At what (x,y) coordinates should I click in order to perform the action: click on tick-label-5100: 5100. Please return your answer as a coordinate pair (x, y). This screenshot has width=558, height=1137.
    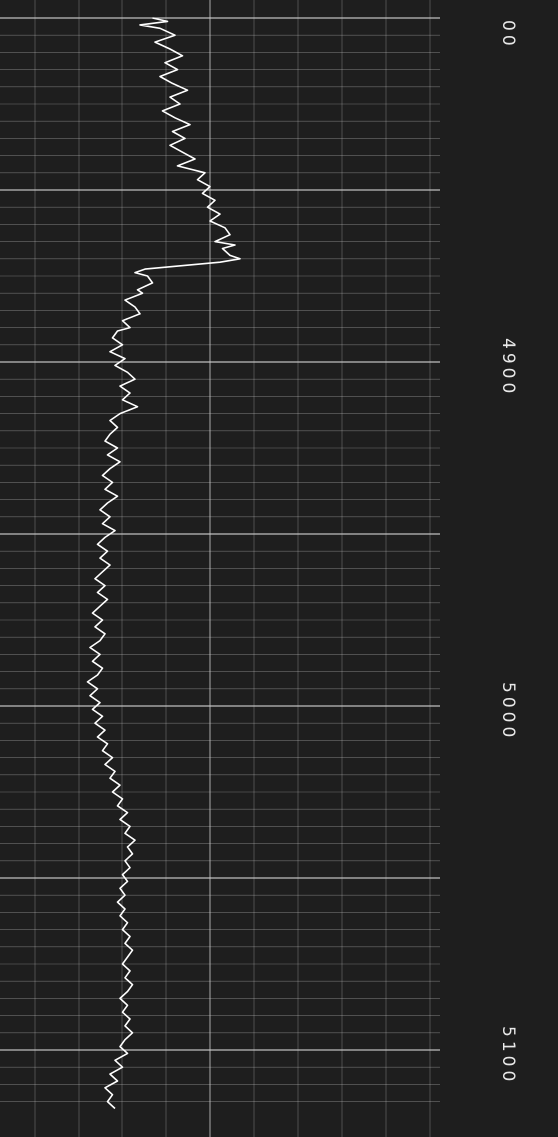
    Looking at the image, I should click on (508, 1055).